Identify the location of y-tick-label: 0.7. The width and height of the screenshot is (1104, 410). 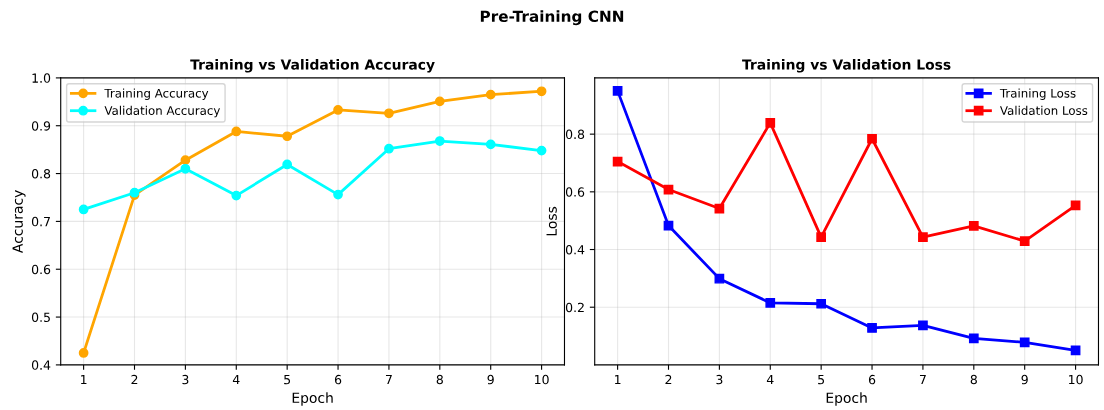
(40, 221).